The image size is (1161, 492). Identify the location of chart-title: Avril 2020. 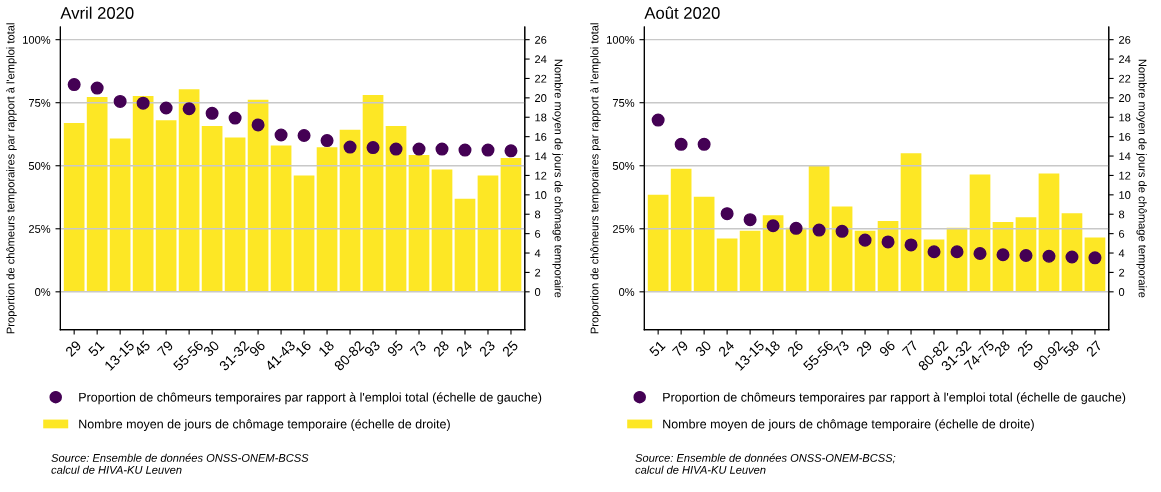
(97, 12).